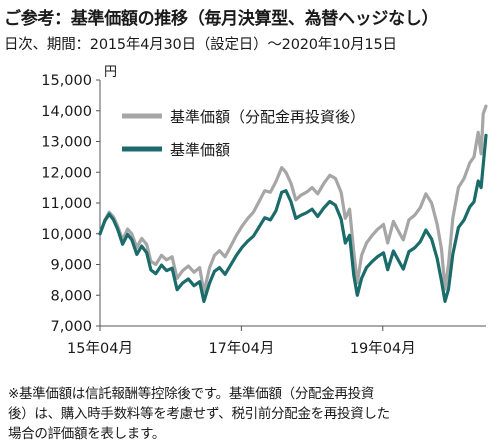 This screenshot has height=448, width=504. I want to click on x-tick-label: 17年04月, so click(241, 348).